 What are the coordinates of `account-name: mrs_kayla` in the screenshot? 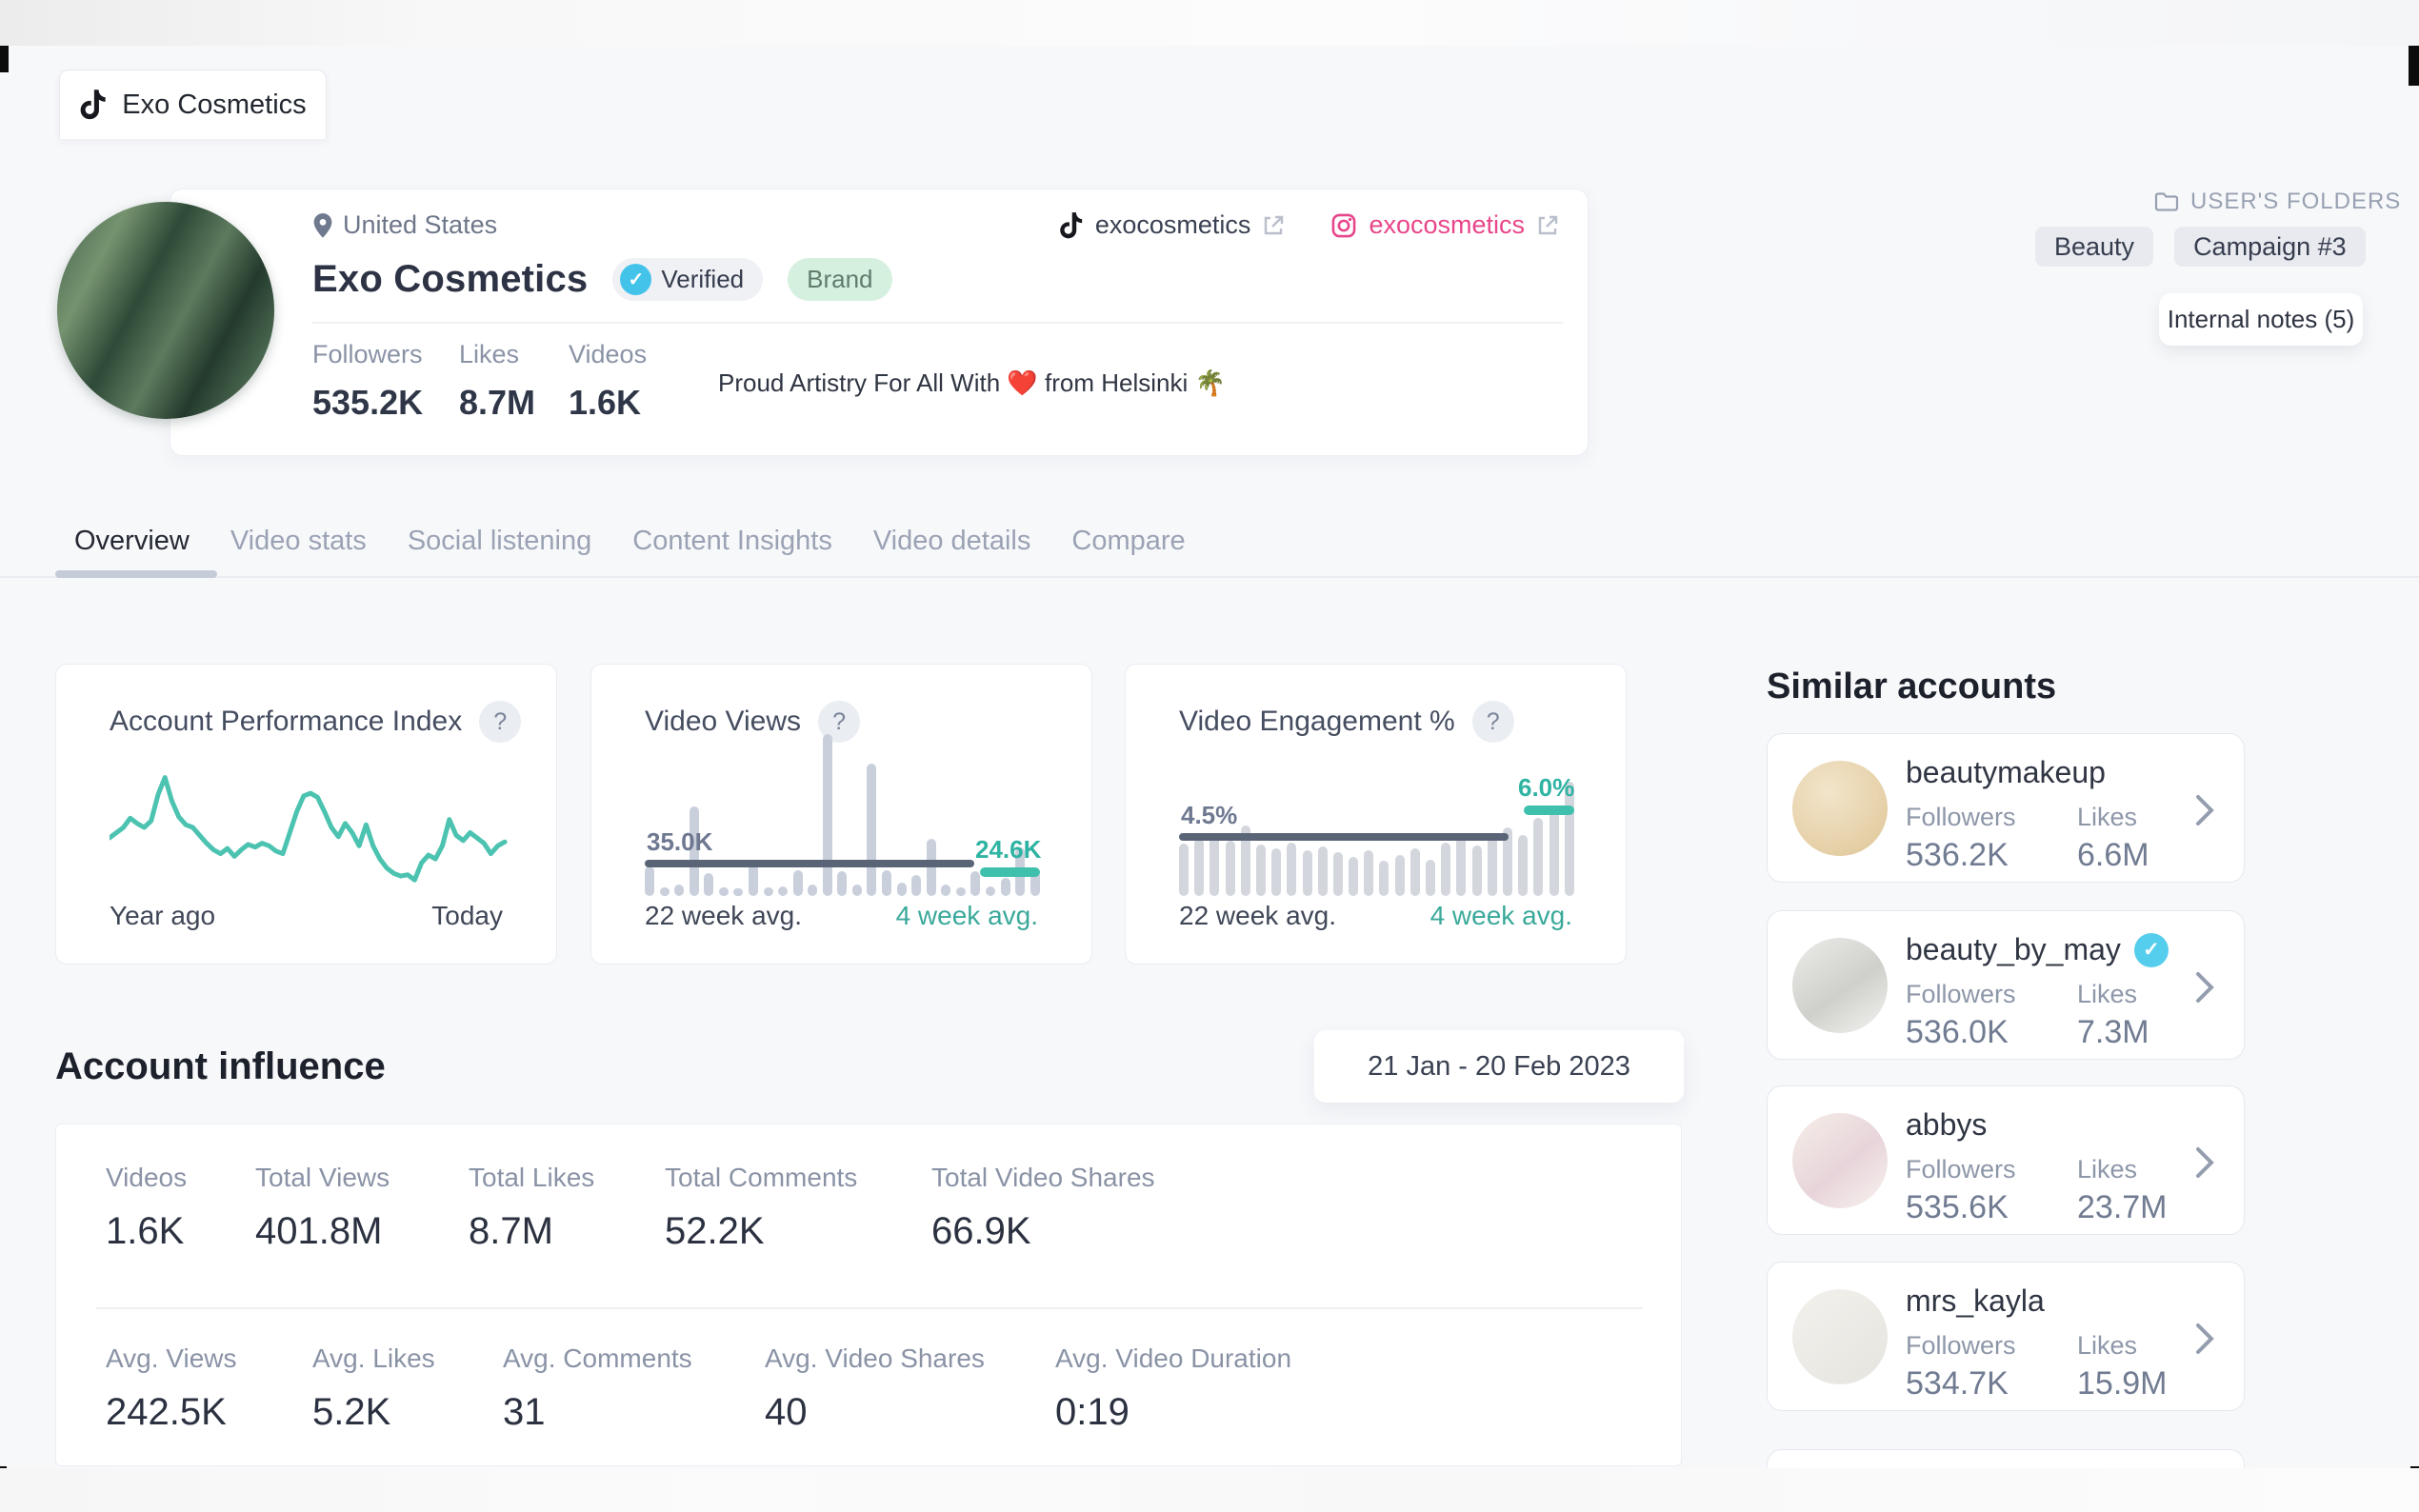 It's located at (1975, 1300).